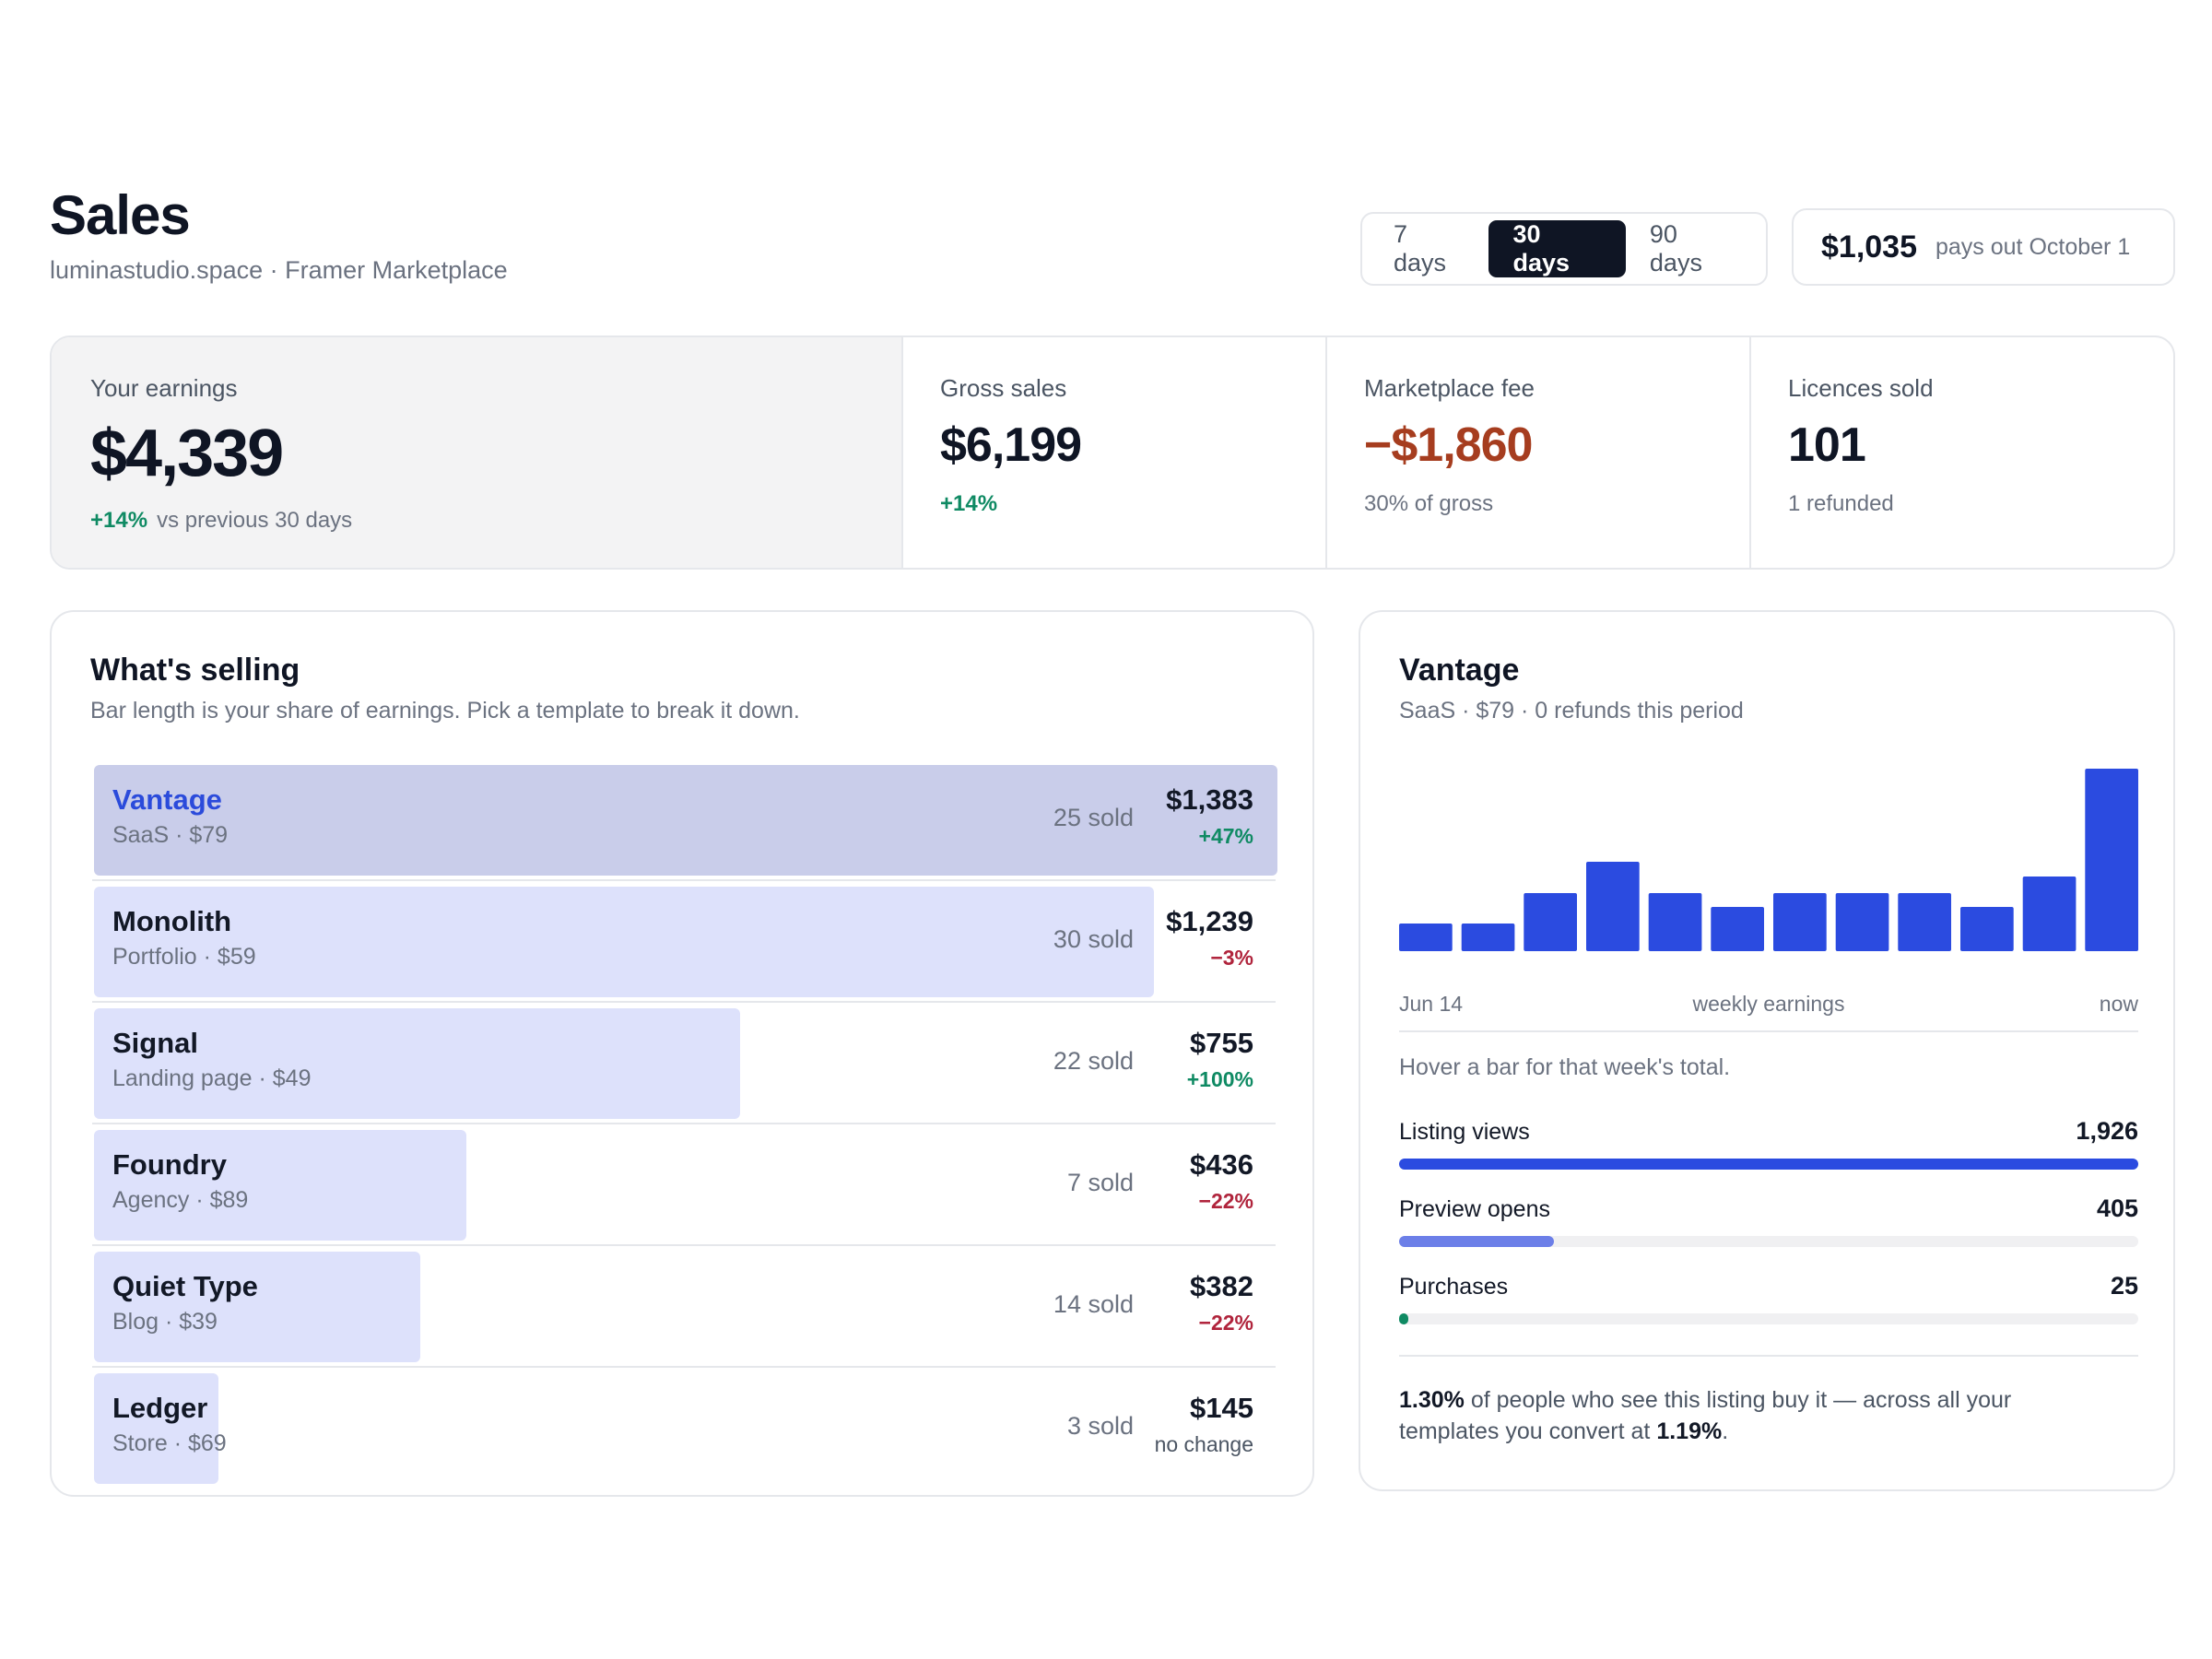  Describe the element at coordinates (2124, 1286) in the screenshot. I see `funnel-value: 25` at that location.